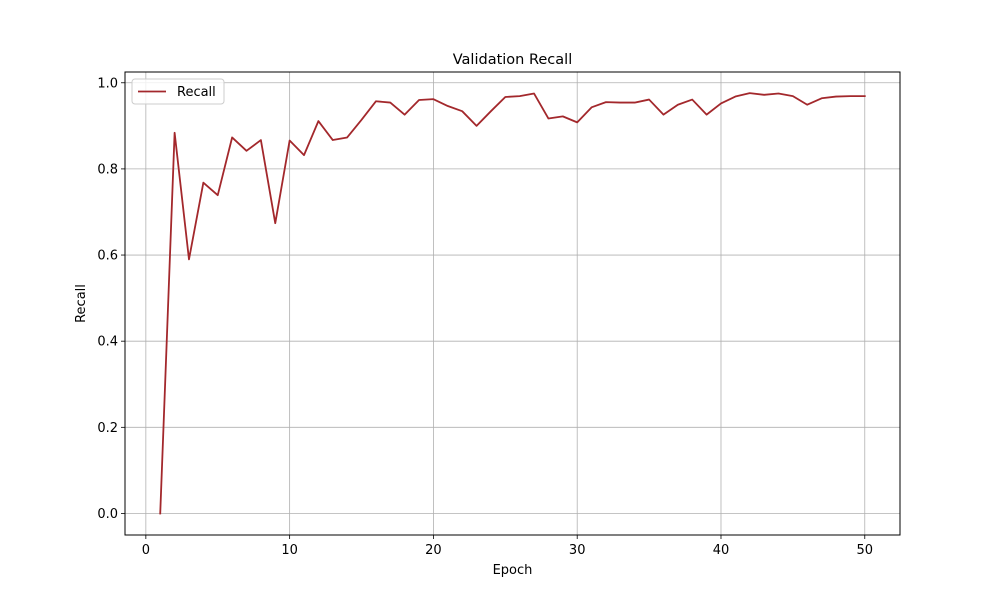 The image size is (1000, 600). I want to click on y-axis-label: Recall, so click(81, 303).